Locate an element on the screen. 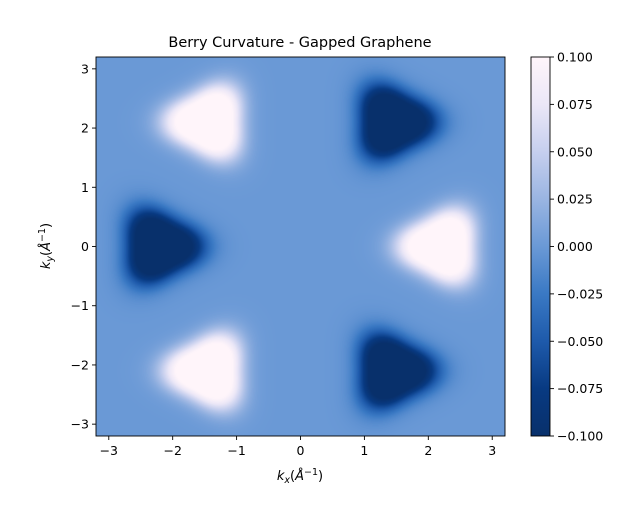 The height and width of the screenshot is (516, 641). colorbar-tick-label: −0.075 is located at coordinates (580, 388).